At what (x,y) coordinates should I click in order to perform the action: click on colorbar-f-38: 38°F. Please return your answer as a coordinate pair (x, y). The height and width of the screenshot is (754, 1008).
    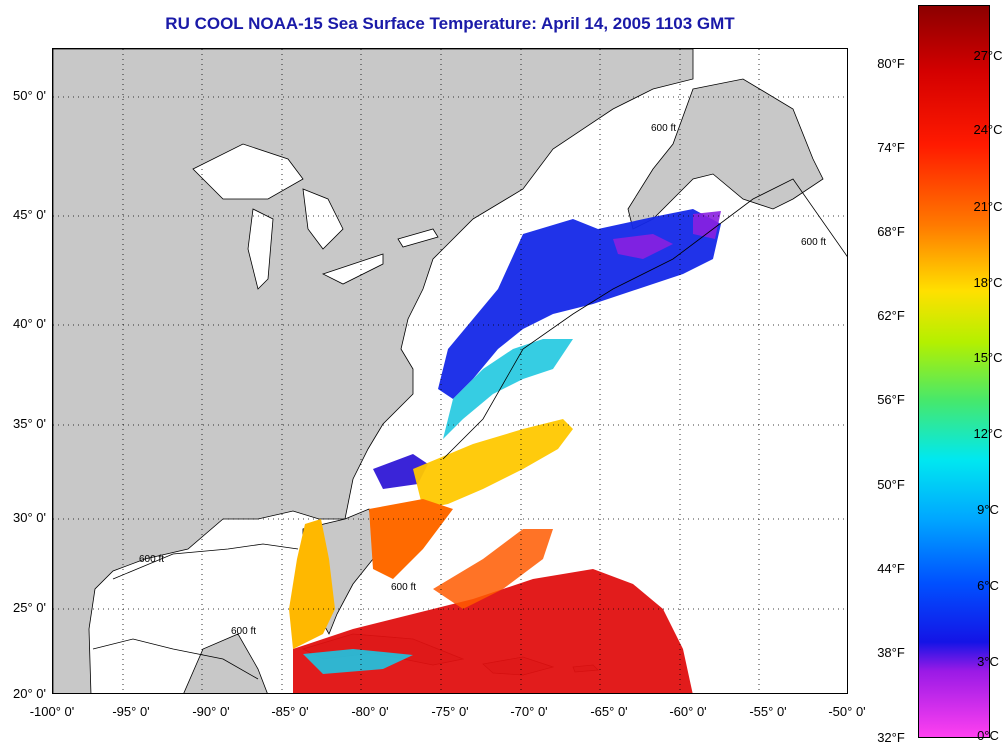
    Looking at the image, I should click on (891, 652).